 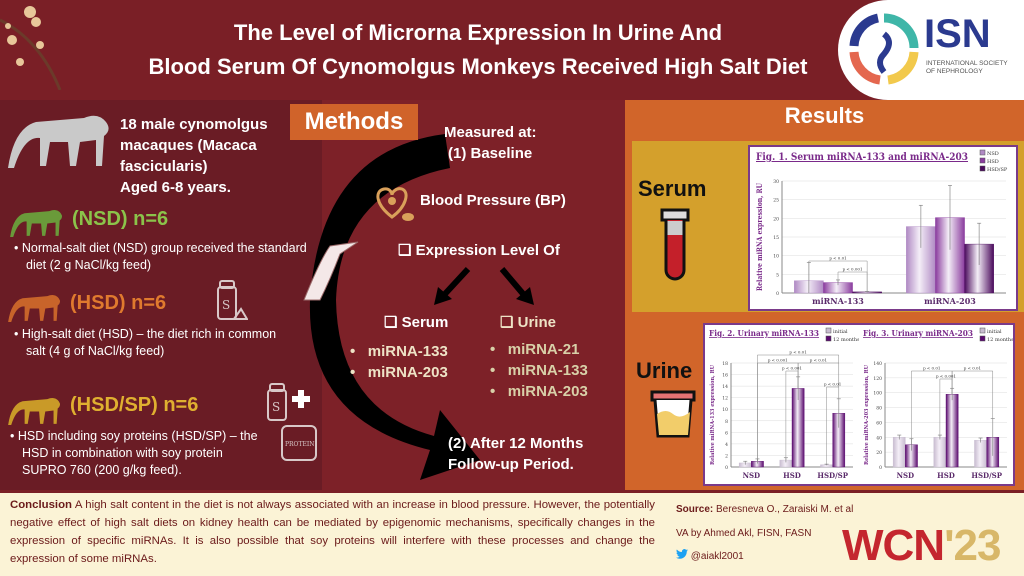 I want to click on conclusion-label: Conclusion, so click(x=41, y=505).